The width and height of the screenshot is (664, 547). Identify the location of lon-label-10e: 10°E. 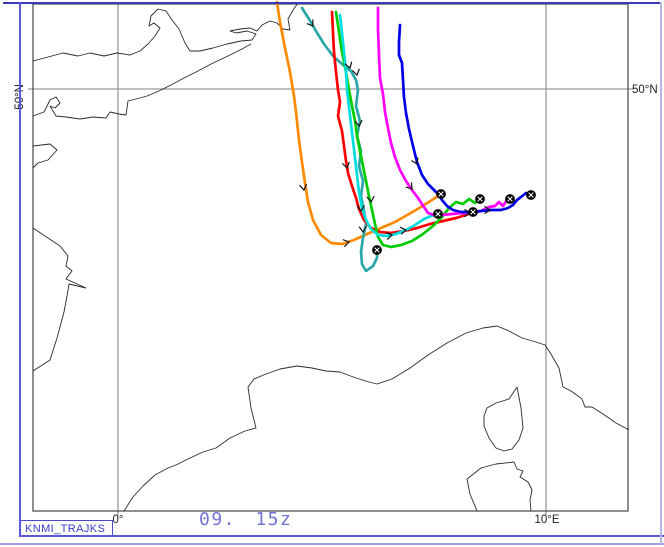
(547, 520).